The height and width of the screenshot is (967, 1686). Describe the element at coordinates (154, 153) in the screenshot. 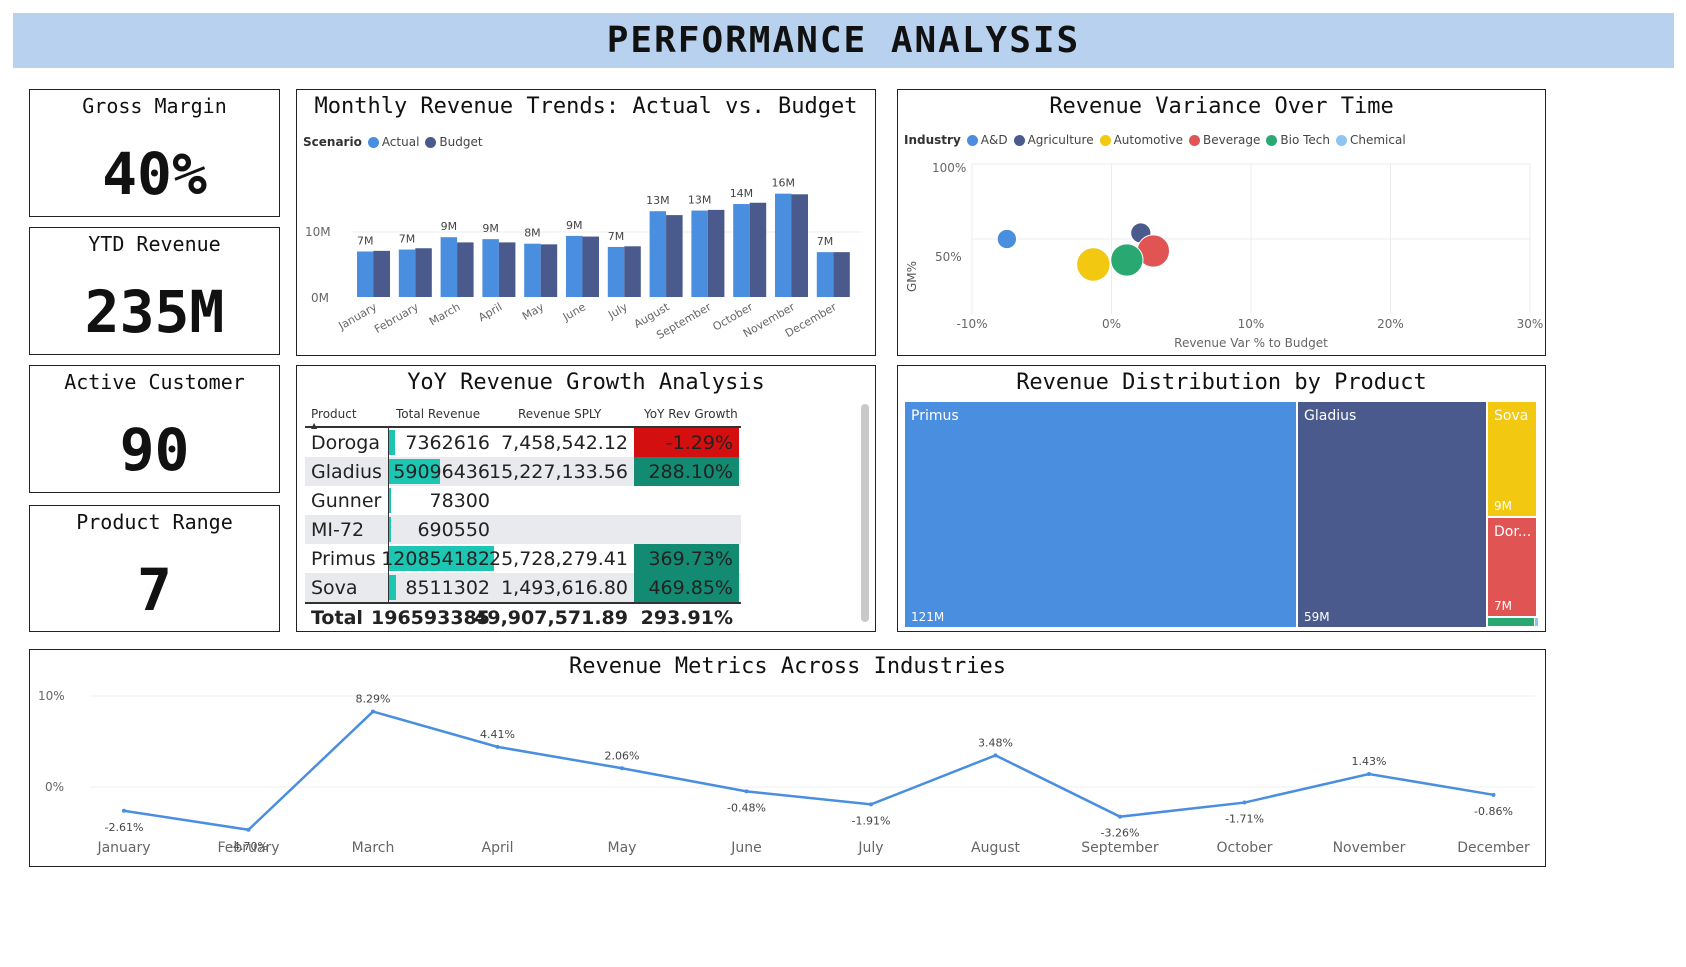

I see `kpi-card-gross-margin: Gross Margin 40%` at that location.